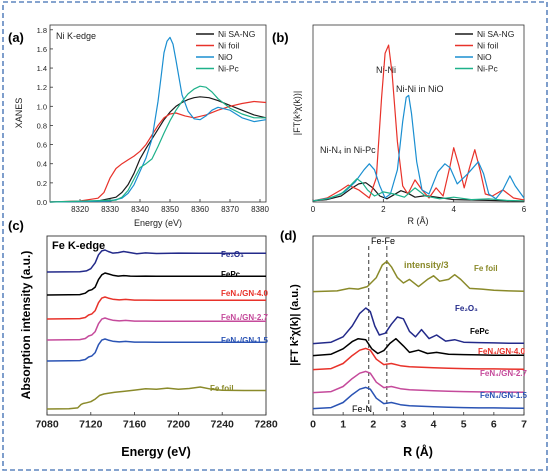 This screenshot has width=550, height=473. What do you see at coordinates (280, 37) in the screenshot?
I see `panel-b-label: (b)` at bounding box center [280, 37].